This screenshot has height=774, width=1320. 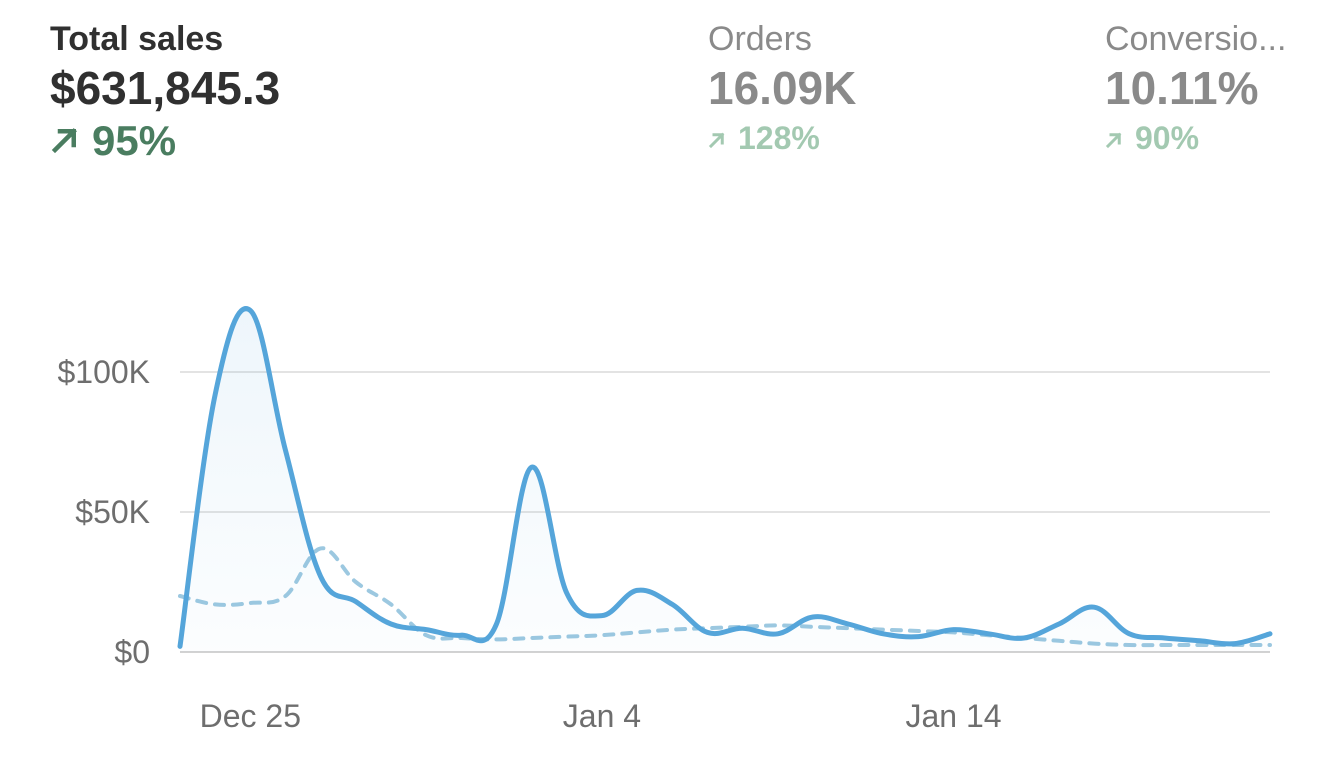 I want to click on metric-value: $631,845.3, so click(x=165, y=88).